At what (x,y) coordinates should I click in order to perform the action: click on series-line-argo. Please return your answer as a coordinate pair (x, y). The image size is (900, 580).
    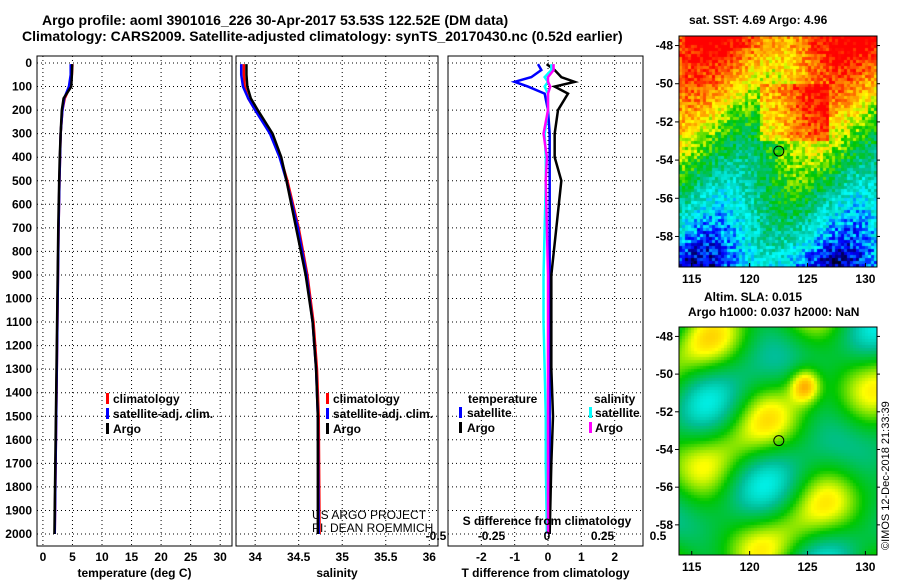
    Looking at the image, I should click on (63, 299).